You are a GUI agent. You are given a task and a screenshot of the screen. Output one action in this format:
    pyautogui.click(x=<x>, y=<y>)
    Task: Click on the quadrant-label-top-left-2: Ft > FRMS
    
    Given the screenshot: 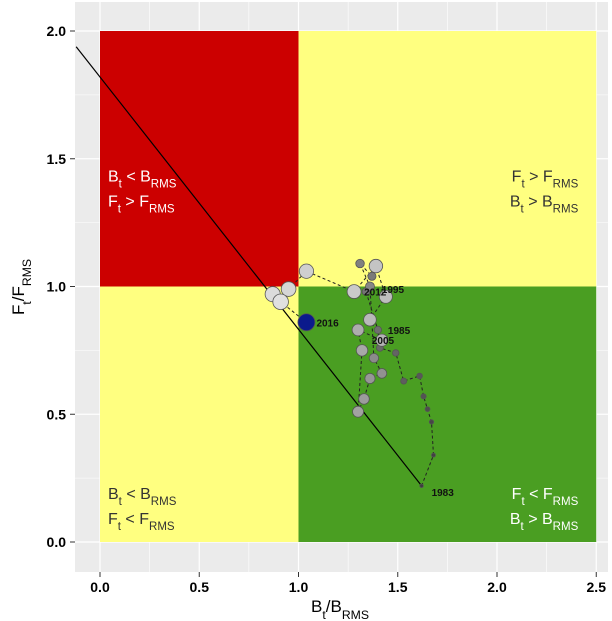 What is the action you would take?
    pyautogui.click(x=141, y=204)
    